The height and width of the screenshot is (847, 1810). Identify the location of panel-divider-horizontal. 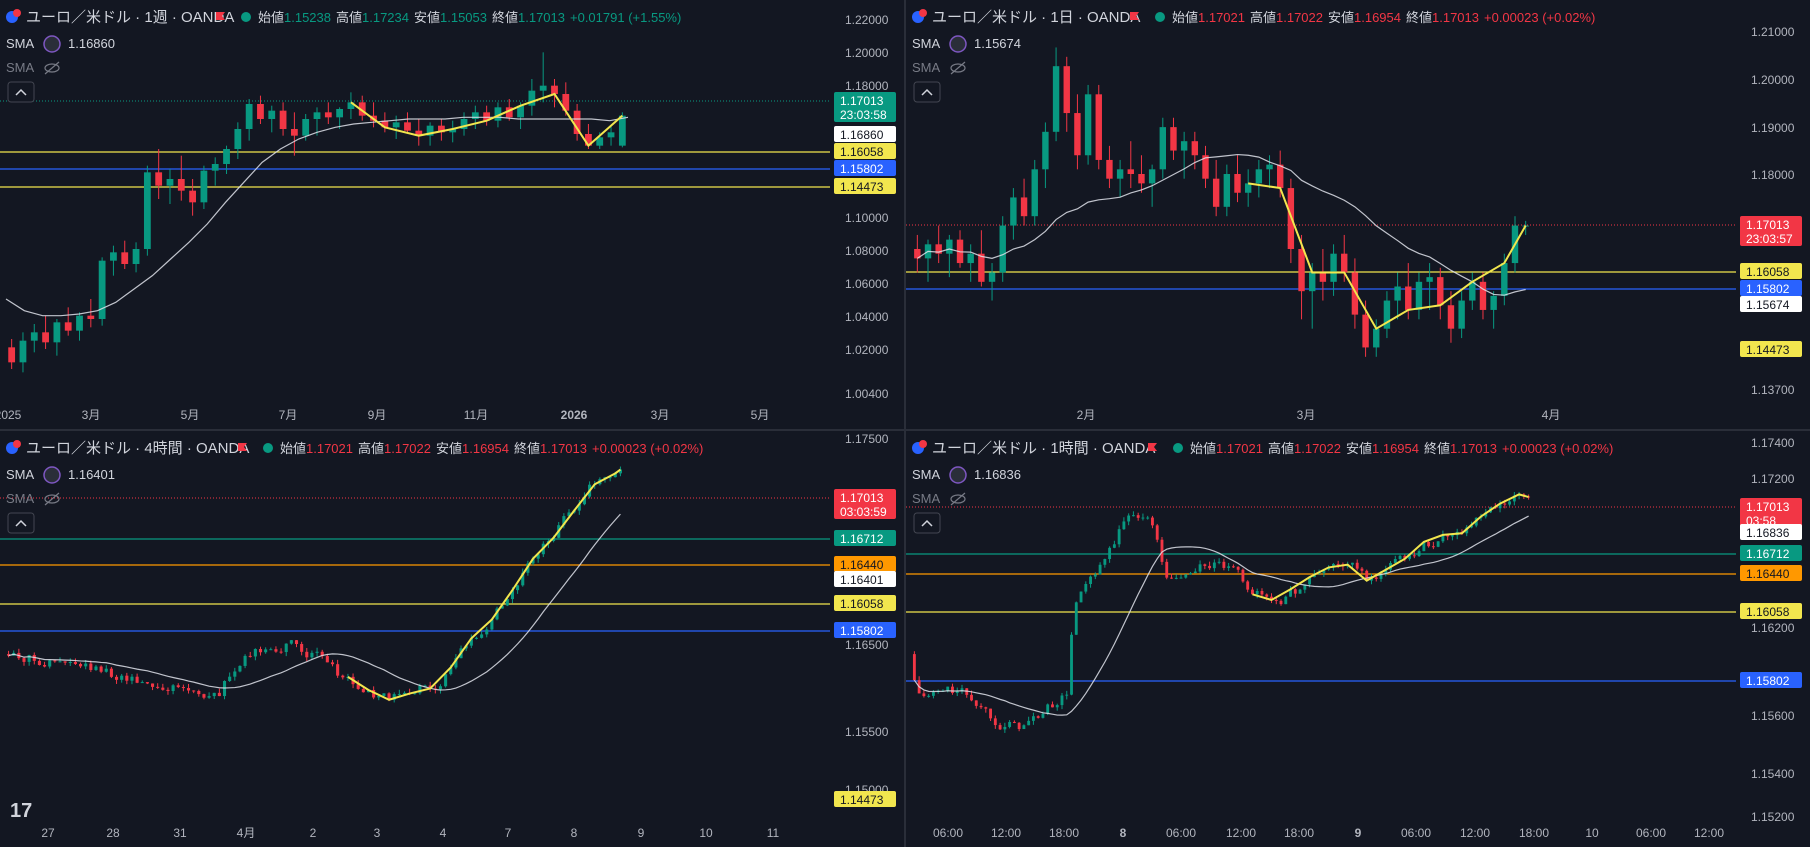
(905, 430).